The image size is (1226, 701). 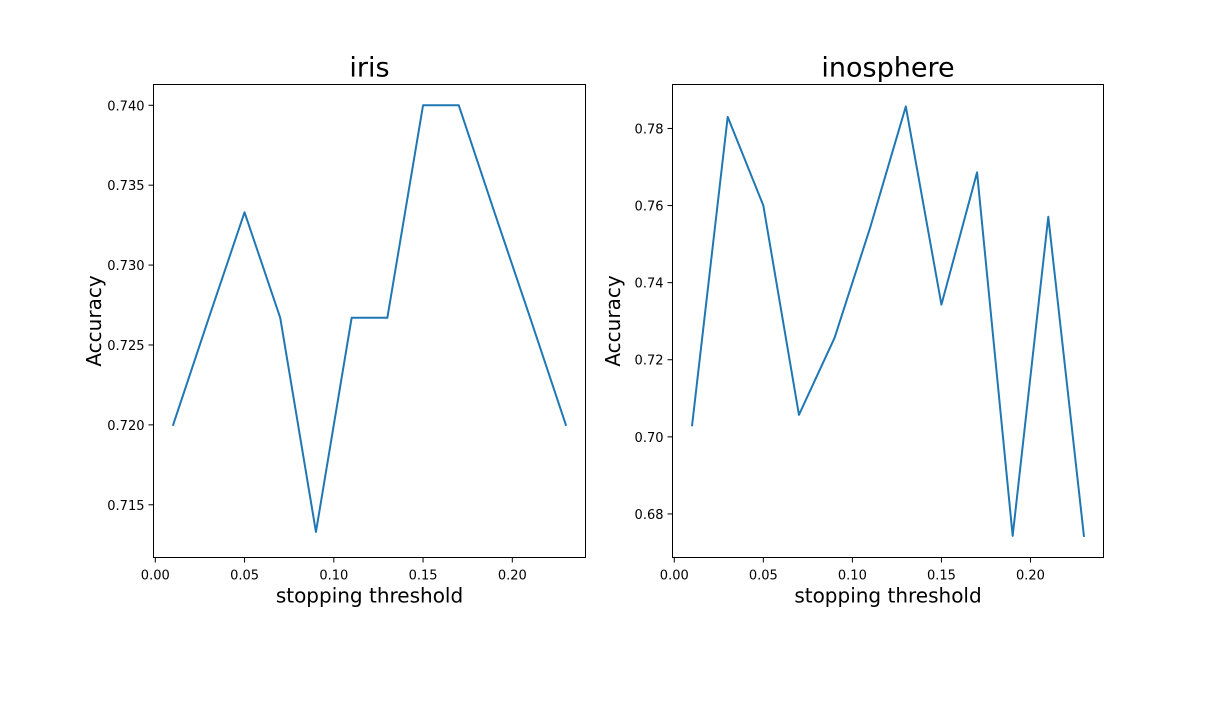 What do you see at coordinates (649, 207) in the screenshot?
I see `y-tick-label: 0.76` at bounding box center [649, 207].